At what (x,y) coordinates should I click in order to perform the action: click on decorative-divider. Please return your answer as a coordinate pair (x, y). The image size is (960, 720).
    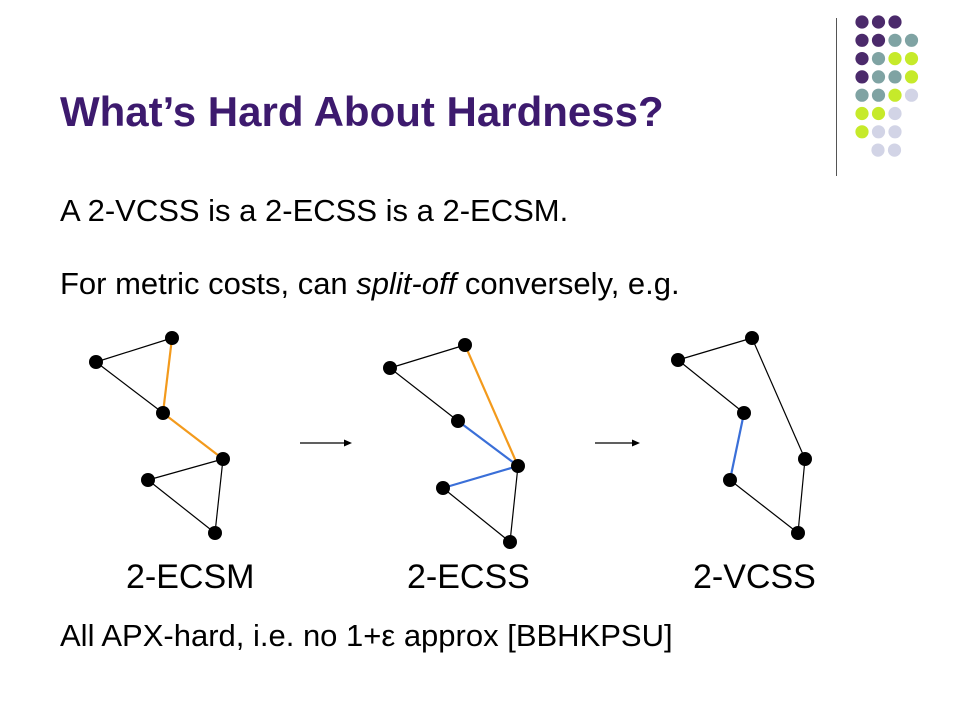
    Looking at the image, I should click on (836, 97).